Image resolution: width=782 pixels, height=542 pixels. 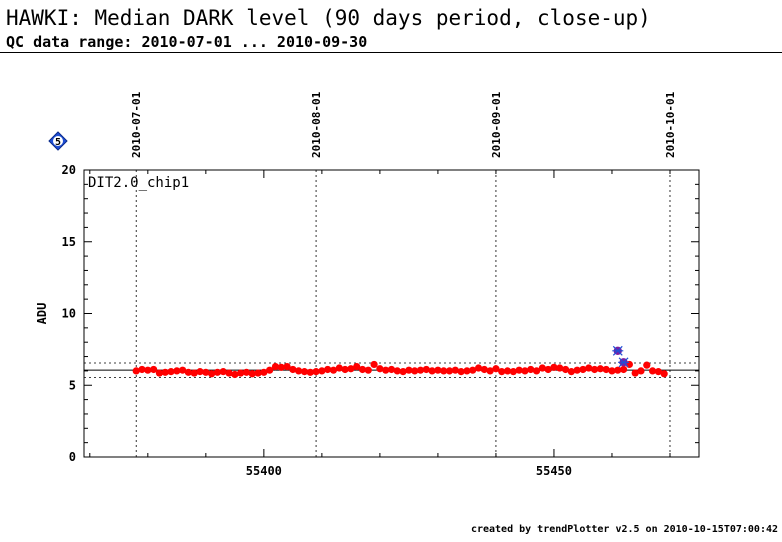 I want to click on x-tick-label: 55450, so click(x=554, y=471).